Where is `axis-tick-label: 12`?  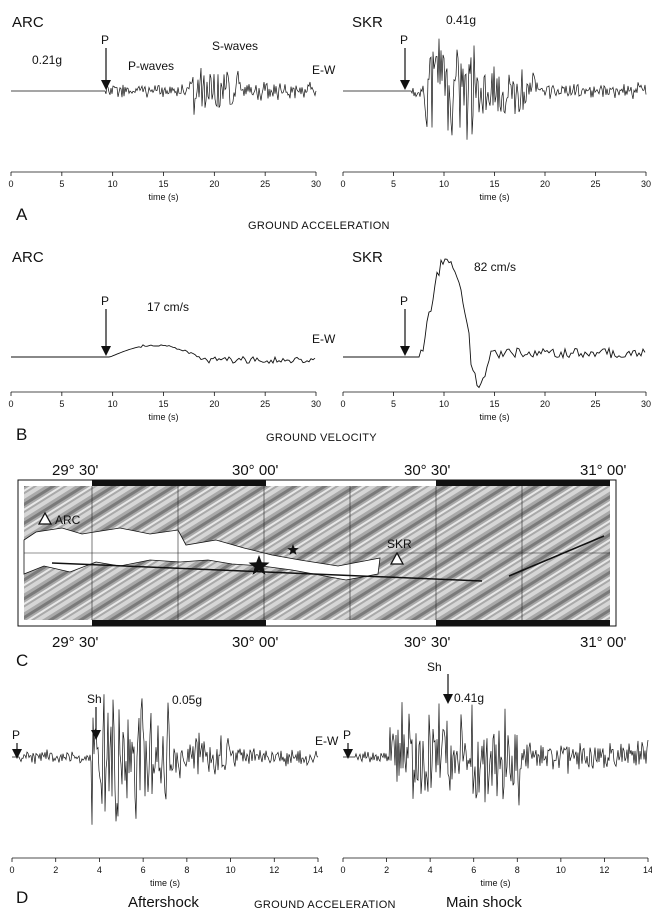
axis-tick-label: 12 is located at coordinates (604, 870).